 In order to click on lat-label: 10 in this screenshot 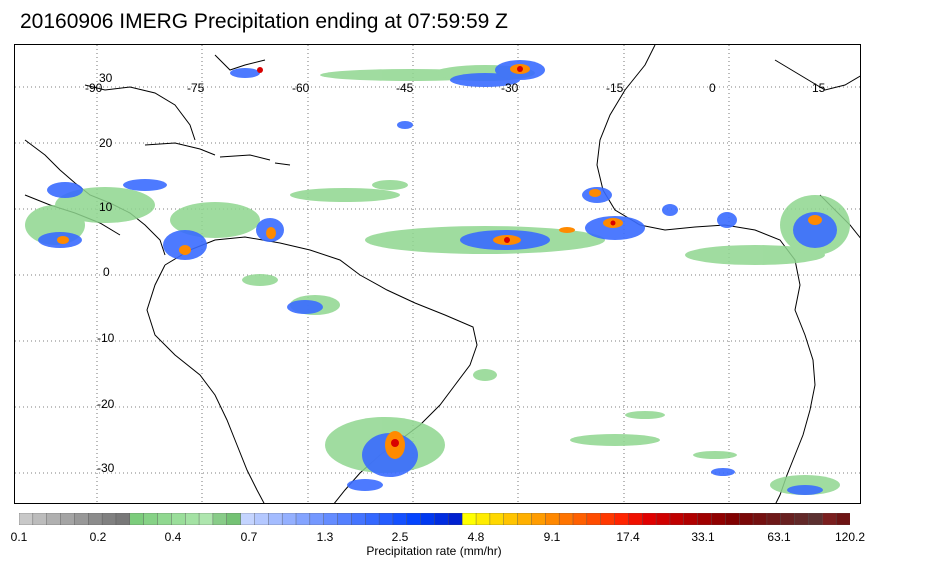, I will do `click(106, 207)`.